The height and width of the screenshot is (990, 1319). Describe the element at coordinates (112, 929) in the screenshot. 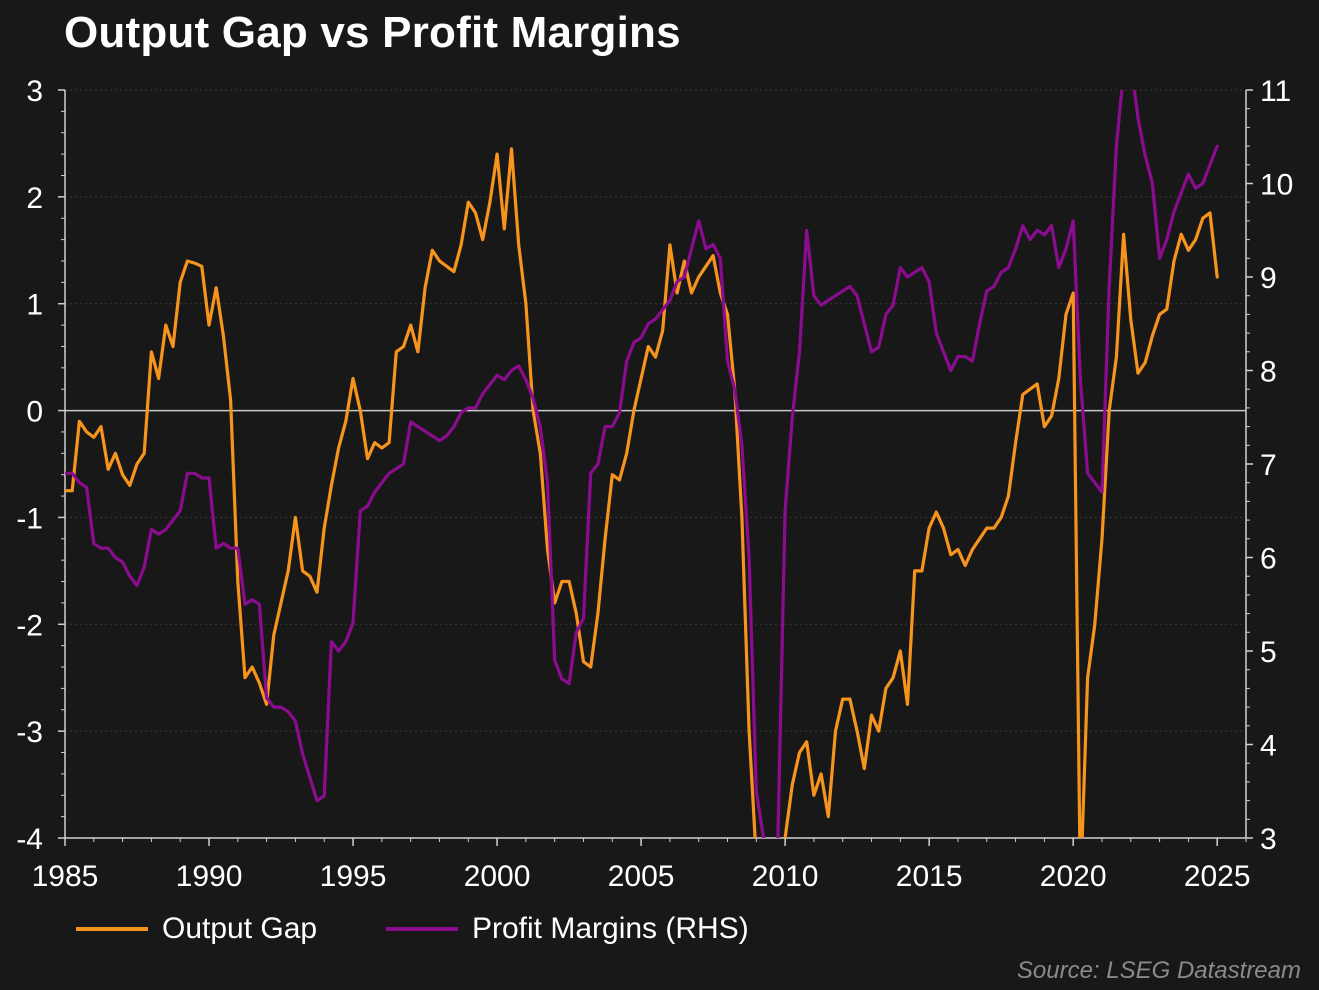

I see `legend-swatch-output-gap` at that location.